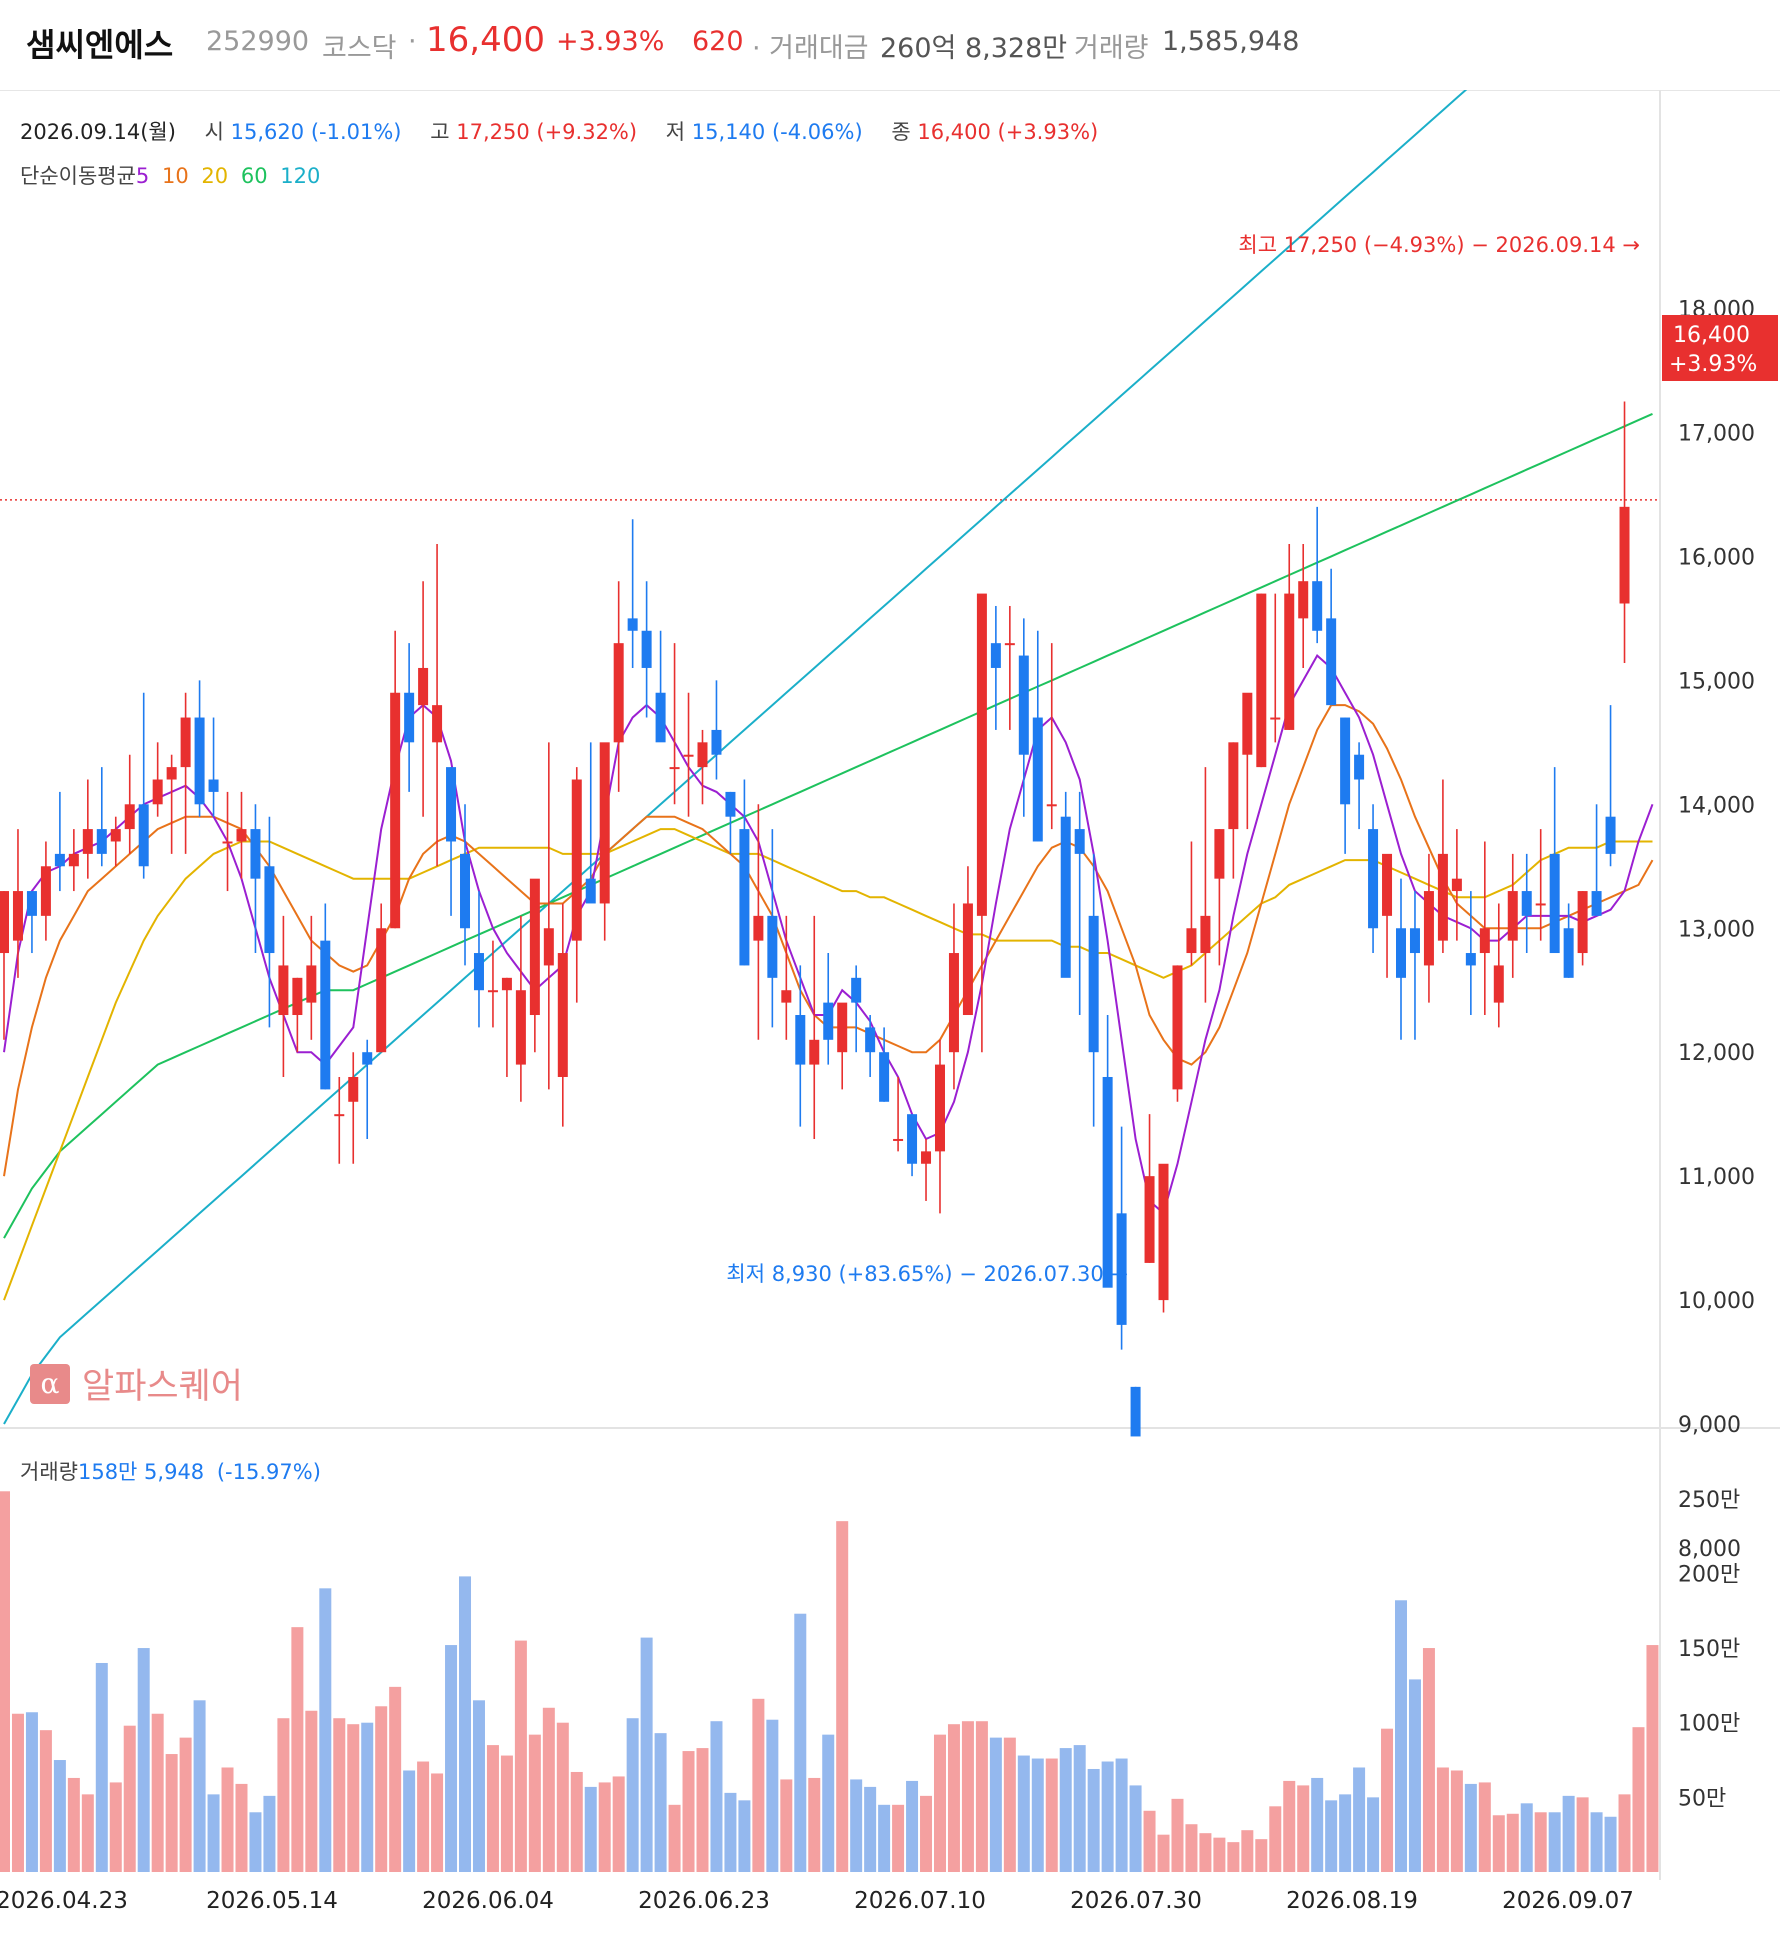 This screenshot has width=1780, height=1934. Describe the element at coordinates (1709, 1574) in the screenshot. I see `volume-tick-label: 200만` at that location.